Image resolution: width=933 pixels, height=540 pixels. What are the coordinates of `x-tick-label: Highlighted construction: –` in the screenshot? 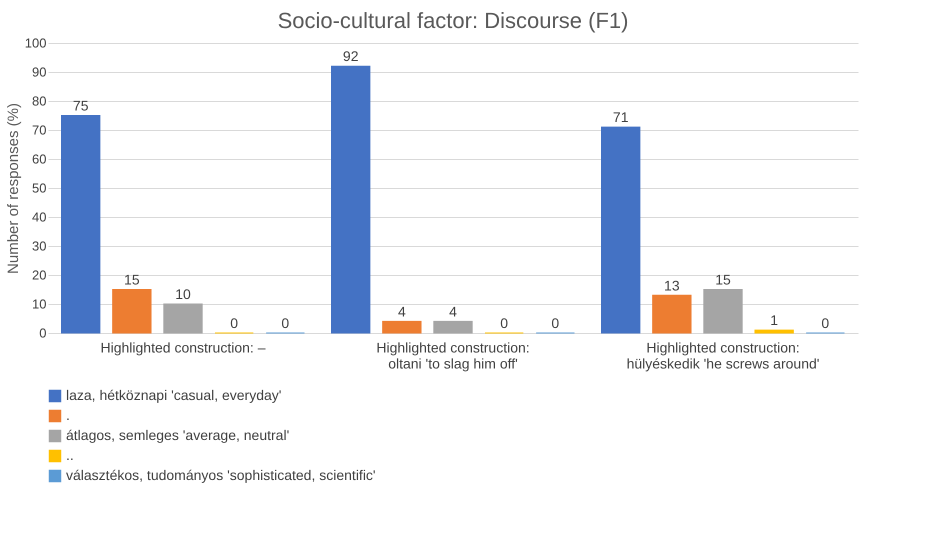 It's located at (183, 348).